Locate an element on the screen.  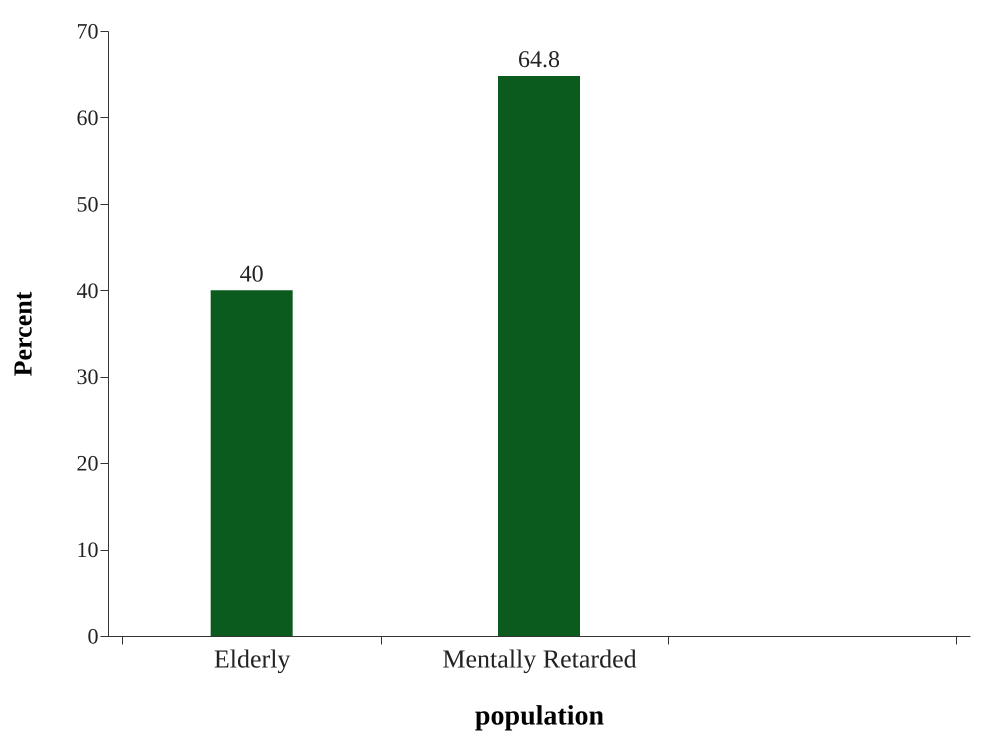
y-tick-label: 40 is located at coordinates (87, 290).